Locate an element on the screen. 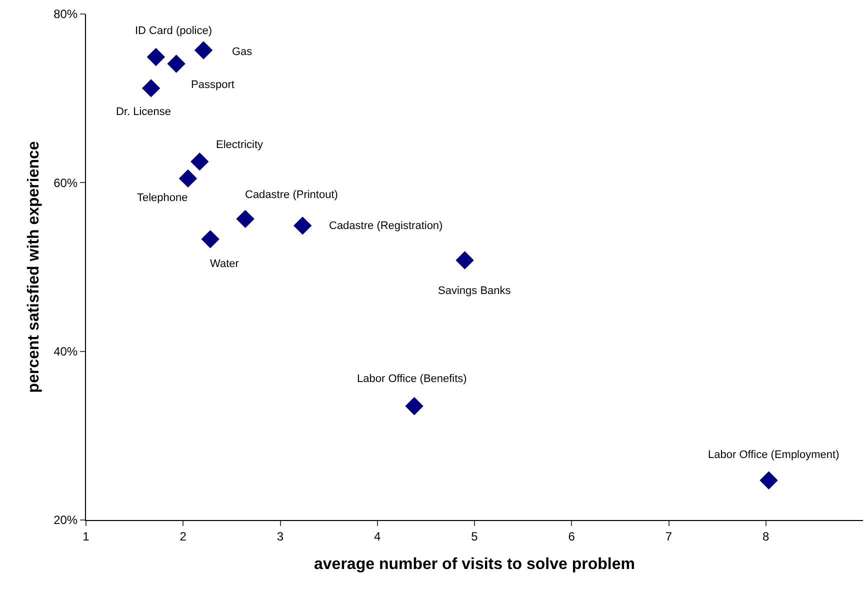 The height and width of the screenshot is (590, 865). x-tick-label: 6 is located at coordinates (572, 536).